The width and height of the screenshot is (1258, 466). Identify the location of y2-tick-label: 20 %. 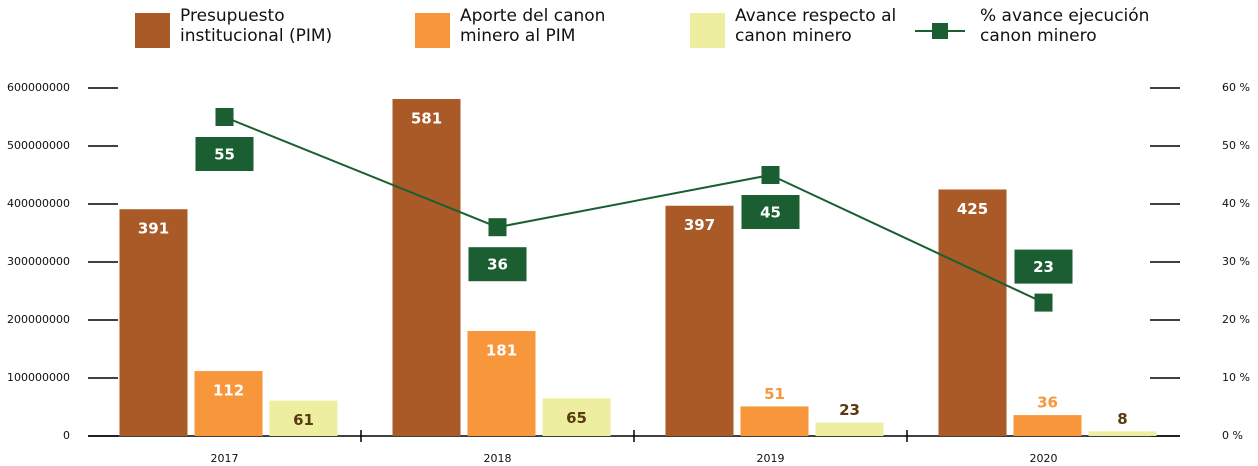
(1236, 319).